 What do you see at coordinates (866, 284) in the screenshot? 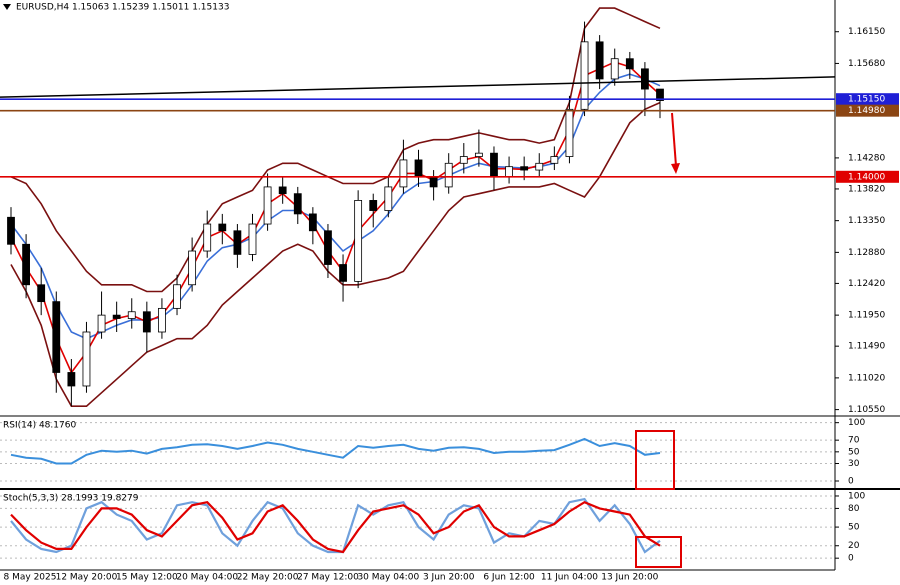
I see `y-tick-label: 1.12420` at bounding box center [866, 284].